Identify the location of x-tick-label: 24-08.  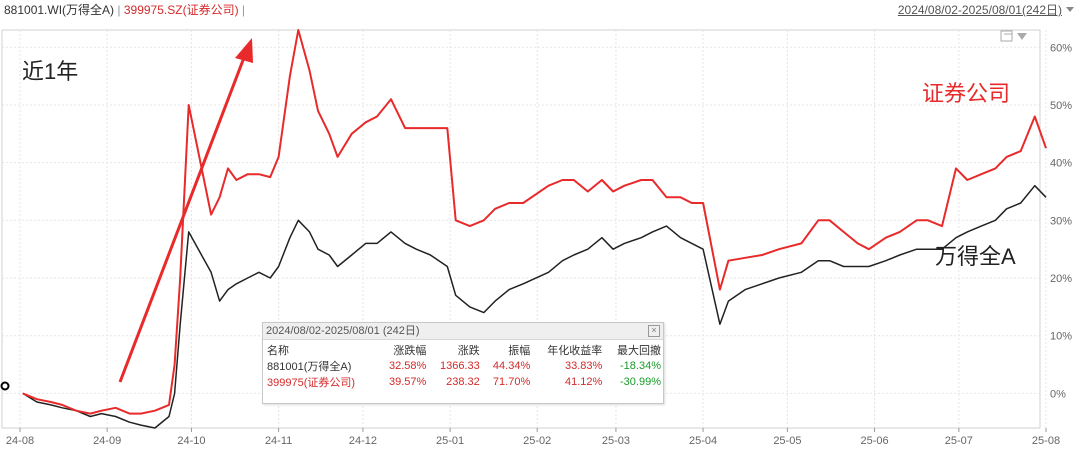
(20, 441).